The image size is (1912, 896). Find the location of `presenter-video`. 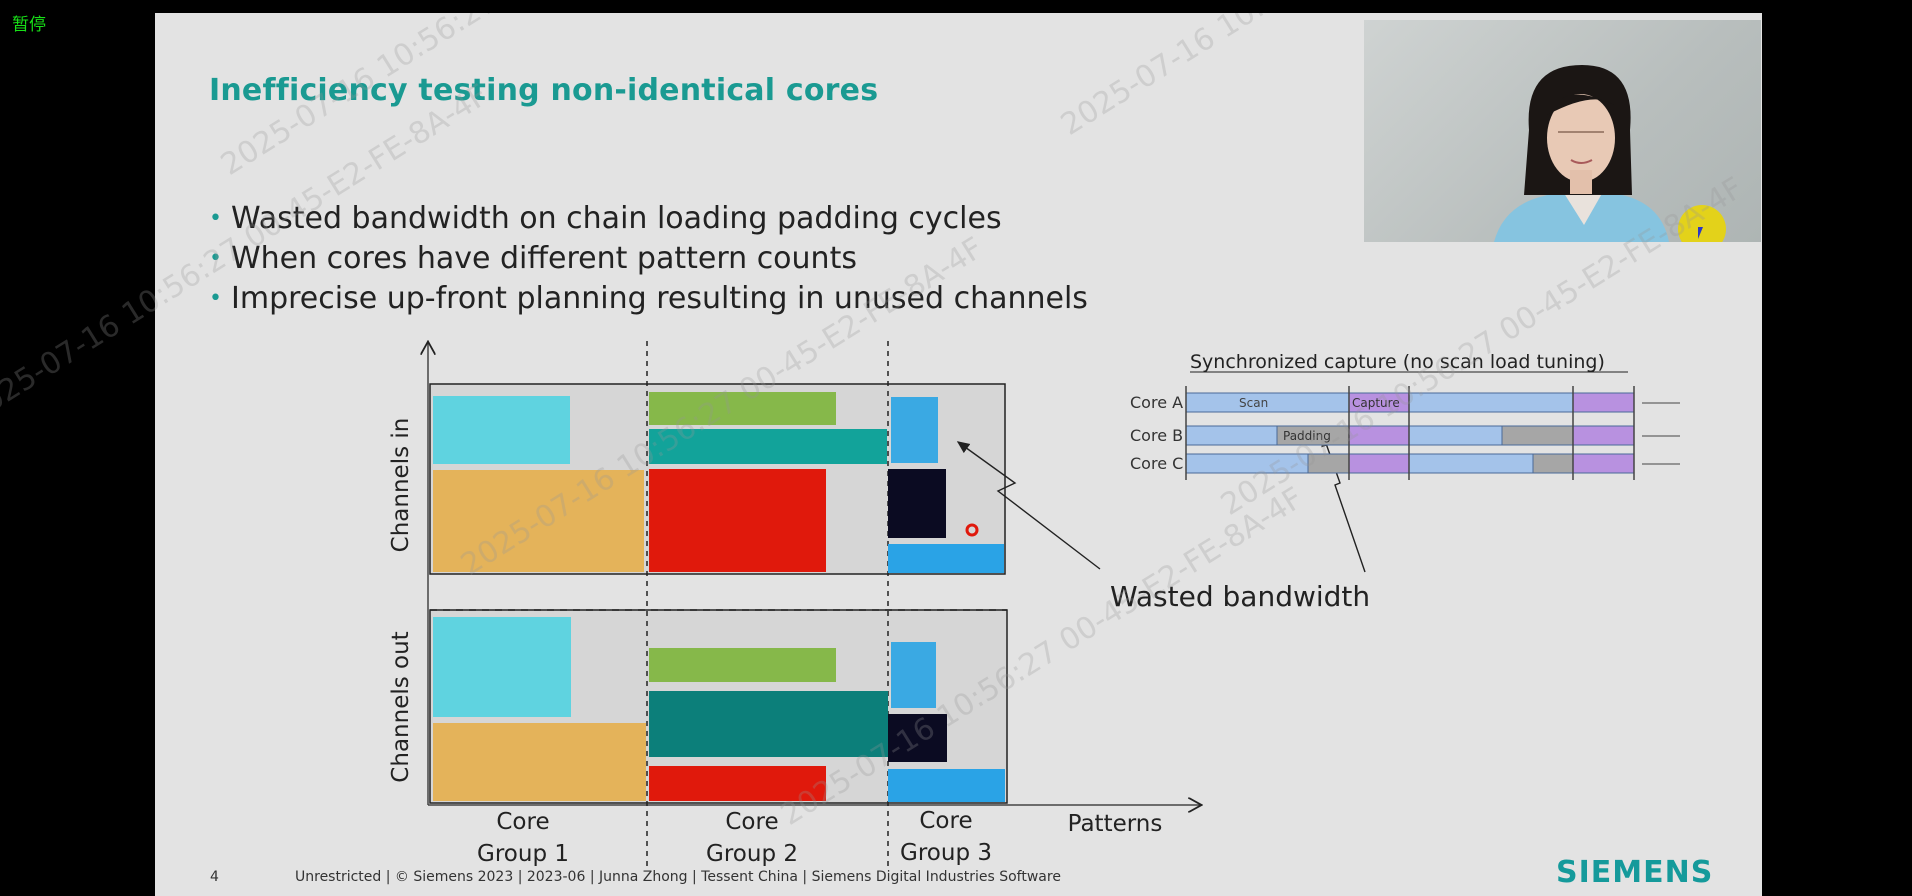

presenter-video is located at coordinates (1562, 131).